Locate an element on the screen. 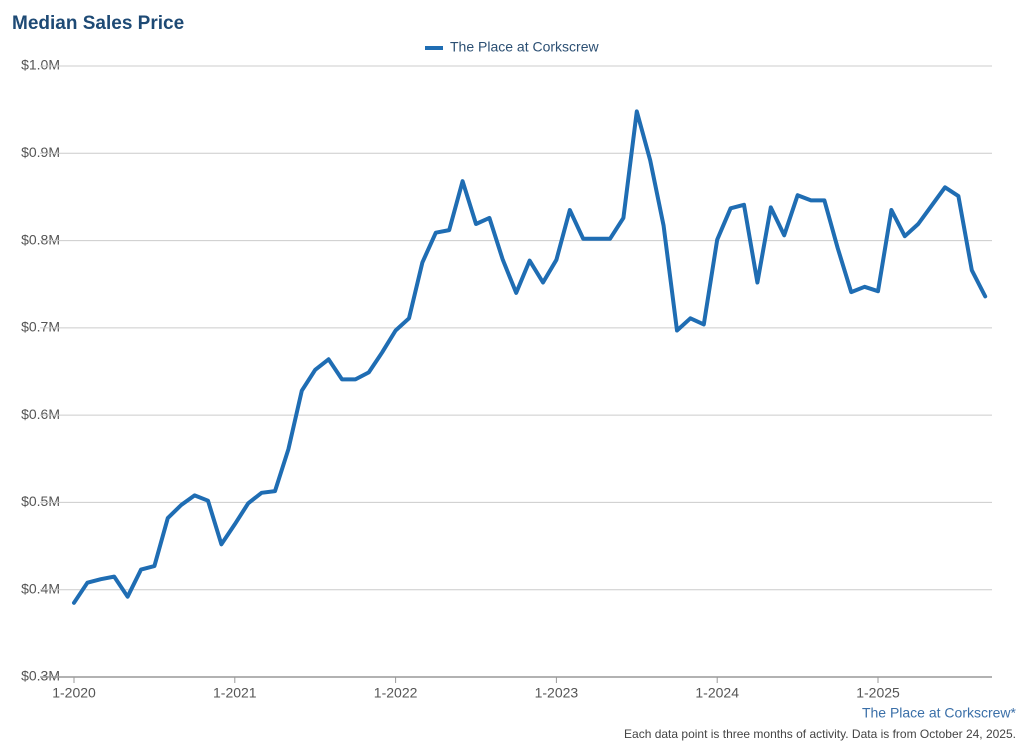 This screenshot has width=1024, height=750. footer-brand: The Place at Corkscrew* is located at coordinates (939, 713).